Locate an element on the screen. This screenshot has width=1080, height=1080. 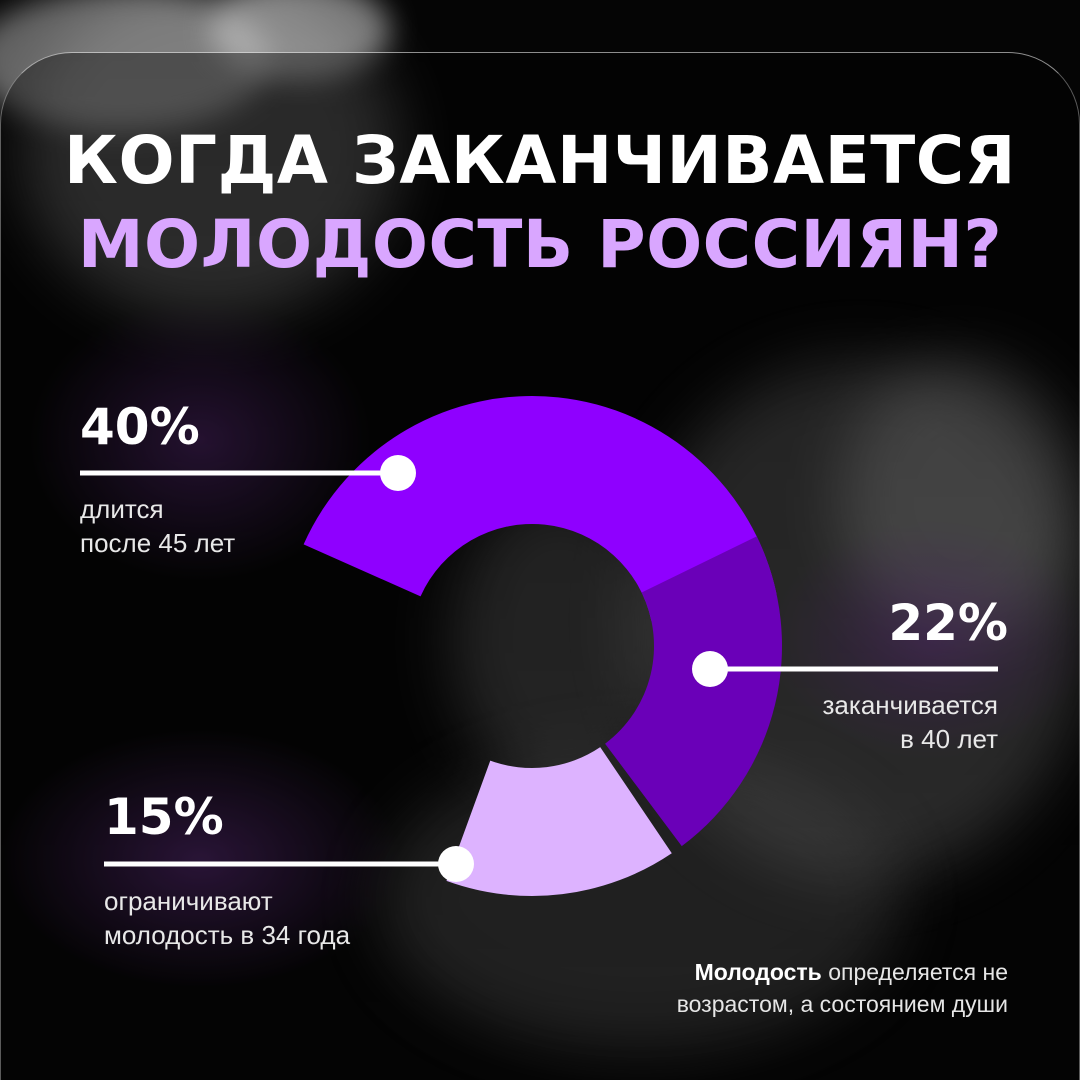
slice-desc-22: заканчивается в 40 лет is located at coordinates (911, 722).